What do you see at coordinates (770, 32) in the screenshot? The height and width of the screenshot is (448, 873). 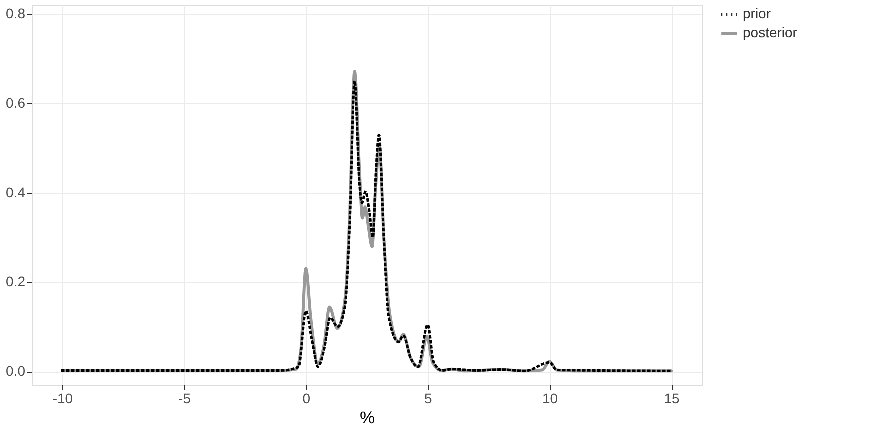 I see `legend-label: posterior` at bounding box center [770, 32].